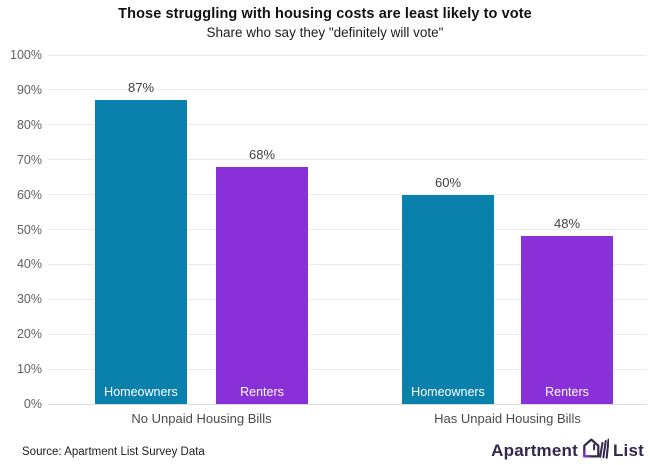  What do you see at coordinates (534, 450) in the screenshot?
I see `logo-word-apartment: Apartment` at bounding box center [534, 450].